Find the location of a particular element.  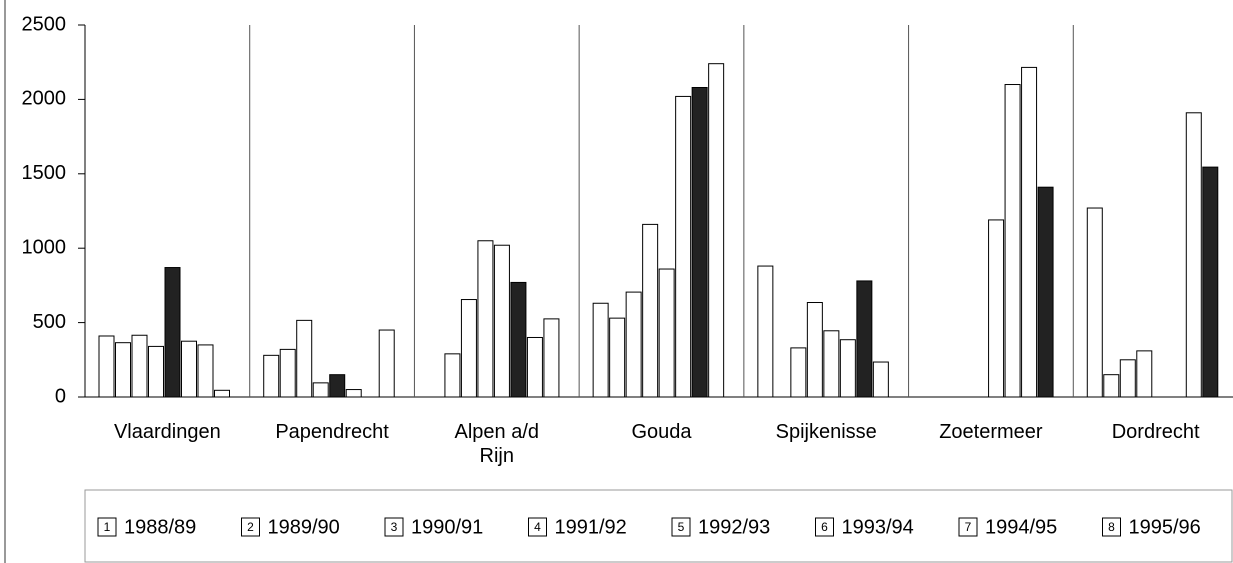

legend-marker-label: 7 is located at coordinates (968, 527).